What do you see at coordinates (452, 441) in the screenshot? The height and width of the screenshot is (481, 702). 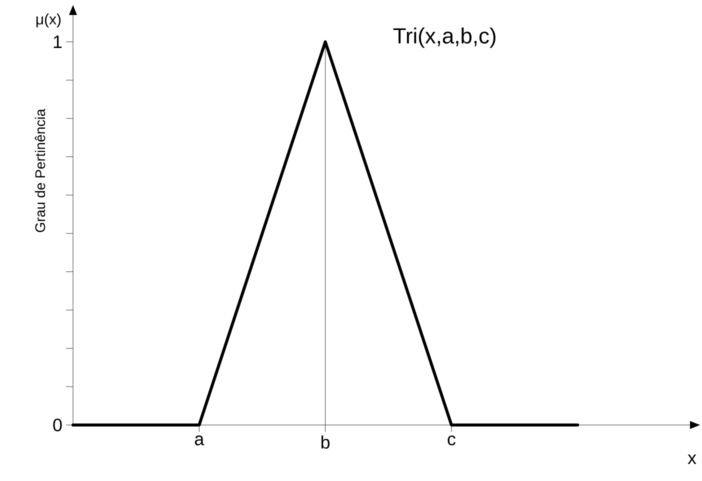 I see `x-tick-label: c` at bounding box center [452, 441].